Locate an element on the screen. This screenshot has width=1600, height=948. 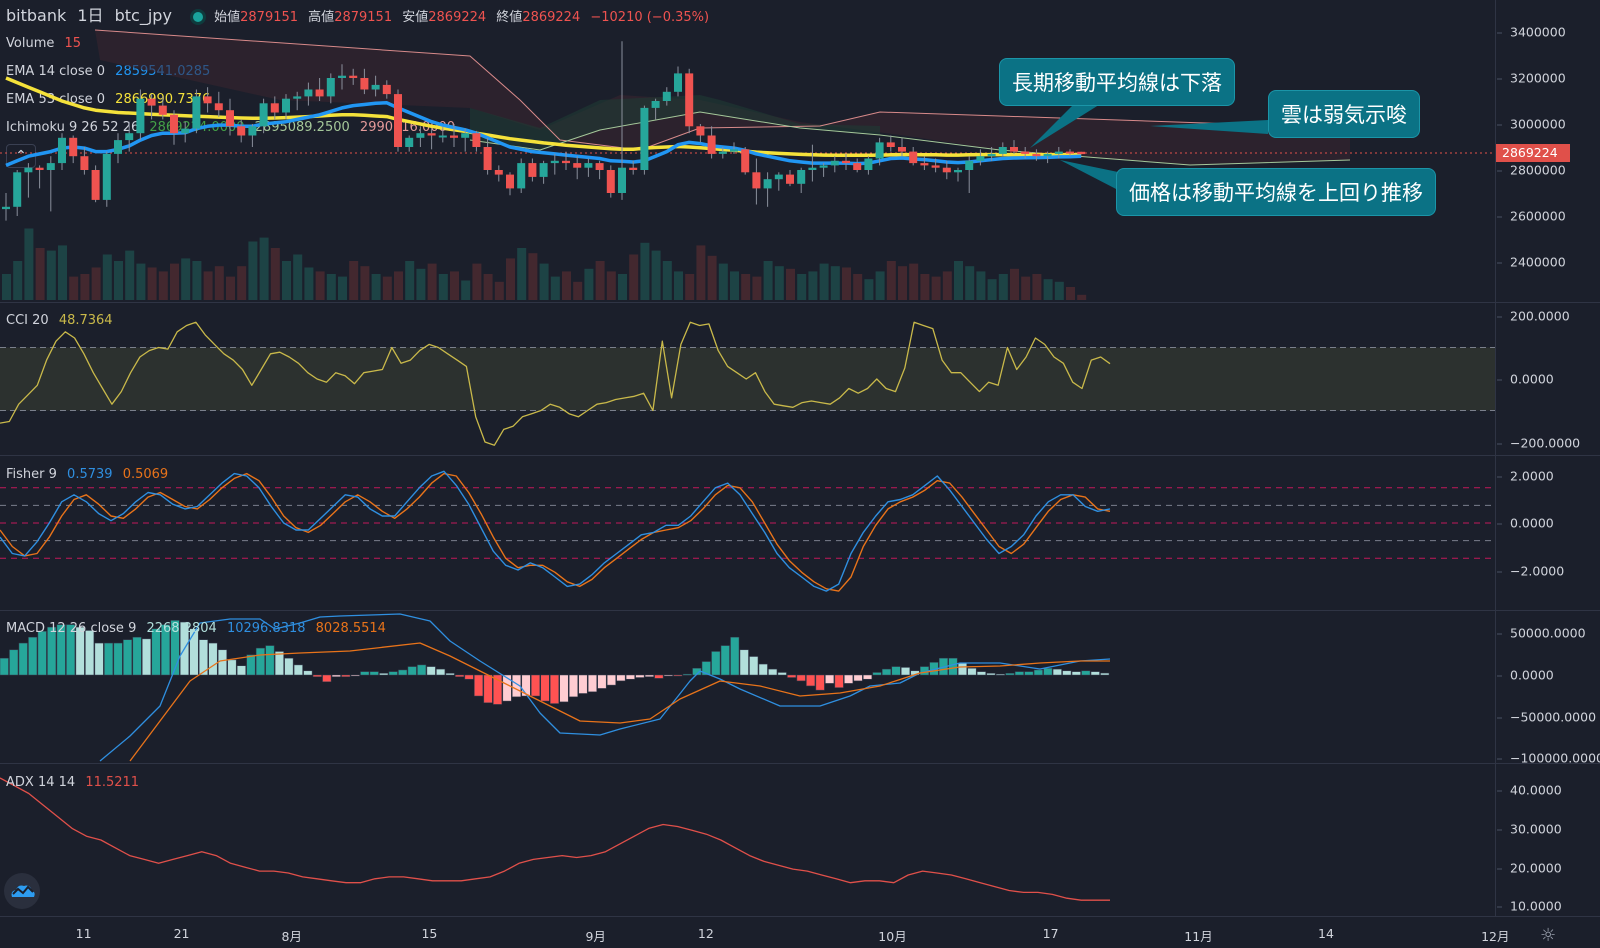
exchange-name: bitbank is located at coordinates (36, 15).